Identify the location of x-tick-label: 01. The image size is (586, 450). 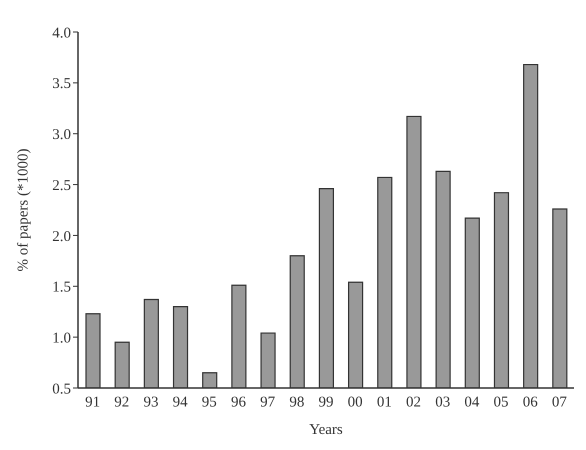
(384, 402).